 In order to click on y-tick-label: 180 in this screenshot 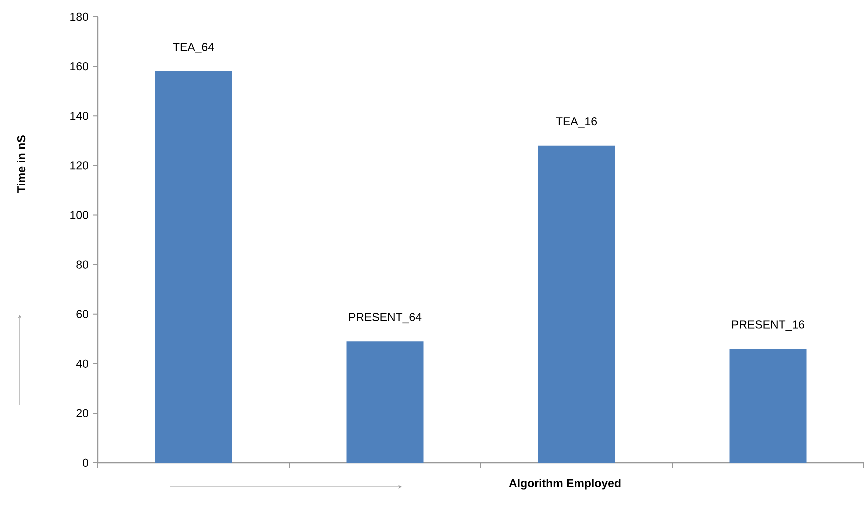, I will do `click(79, 17)`.